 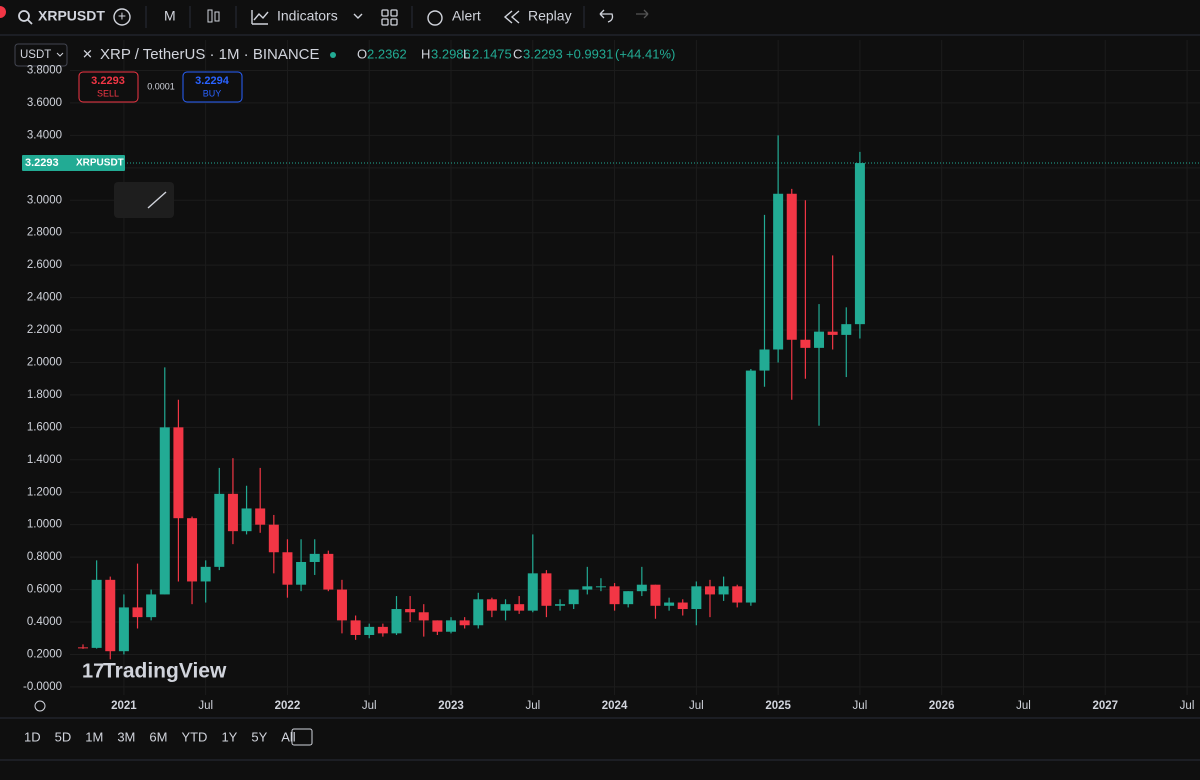 What do you see at coordinates (44, 427) in the screenshot?
I see `y-tick-label: 1.6000` at bounding box center [44, 427].